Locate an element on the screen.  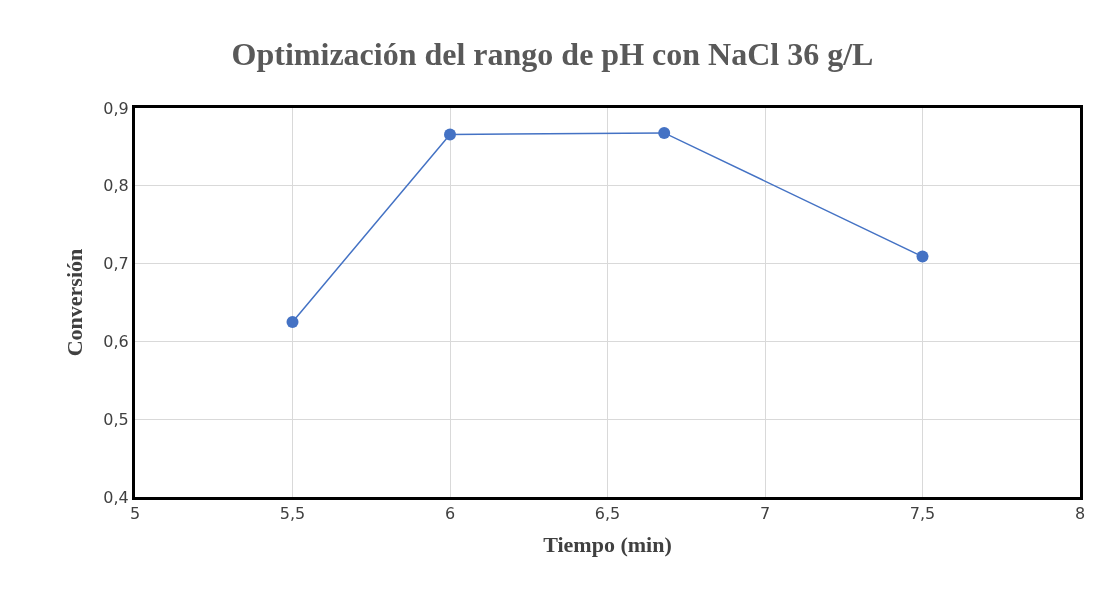
x-tick-label: 6 is located at coordinates (450, 514).